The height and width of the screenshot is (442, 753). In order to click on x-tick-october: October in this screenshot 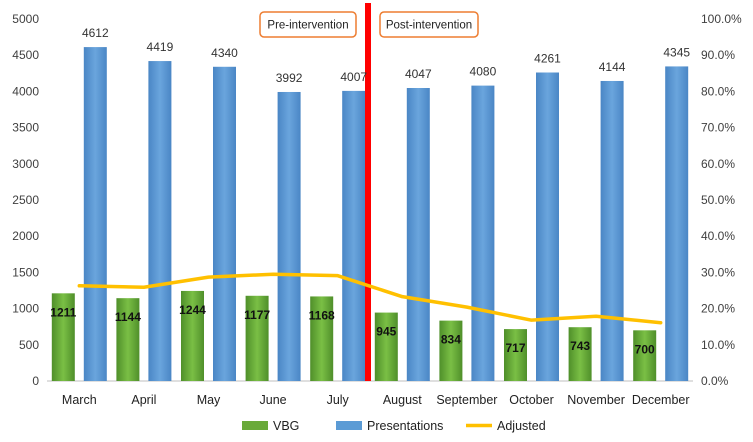, I will do `click(531, 400)`.